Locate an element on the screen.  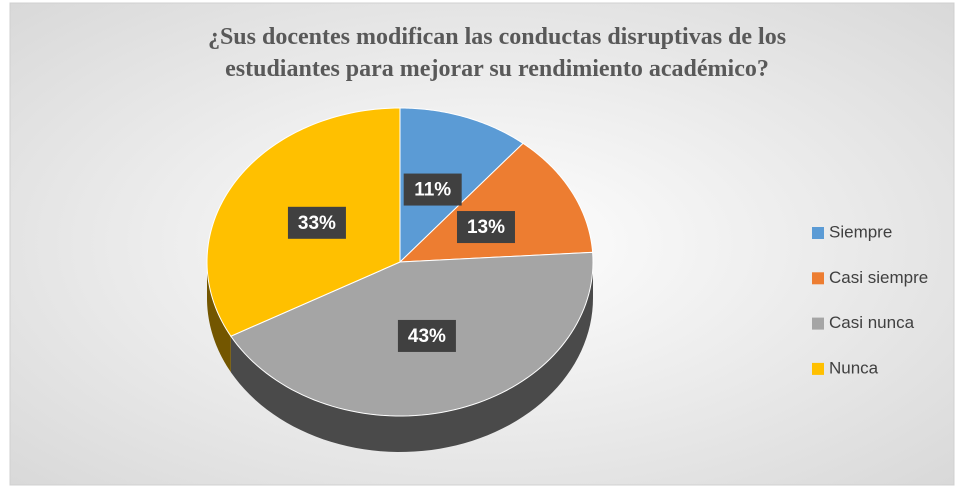
legend-label: Casi nunca is located at coordinates (872, 322).